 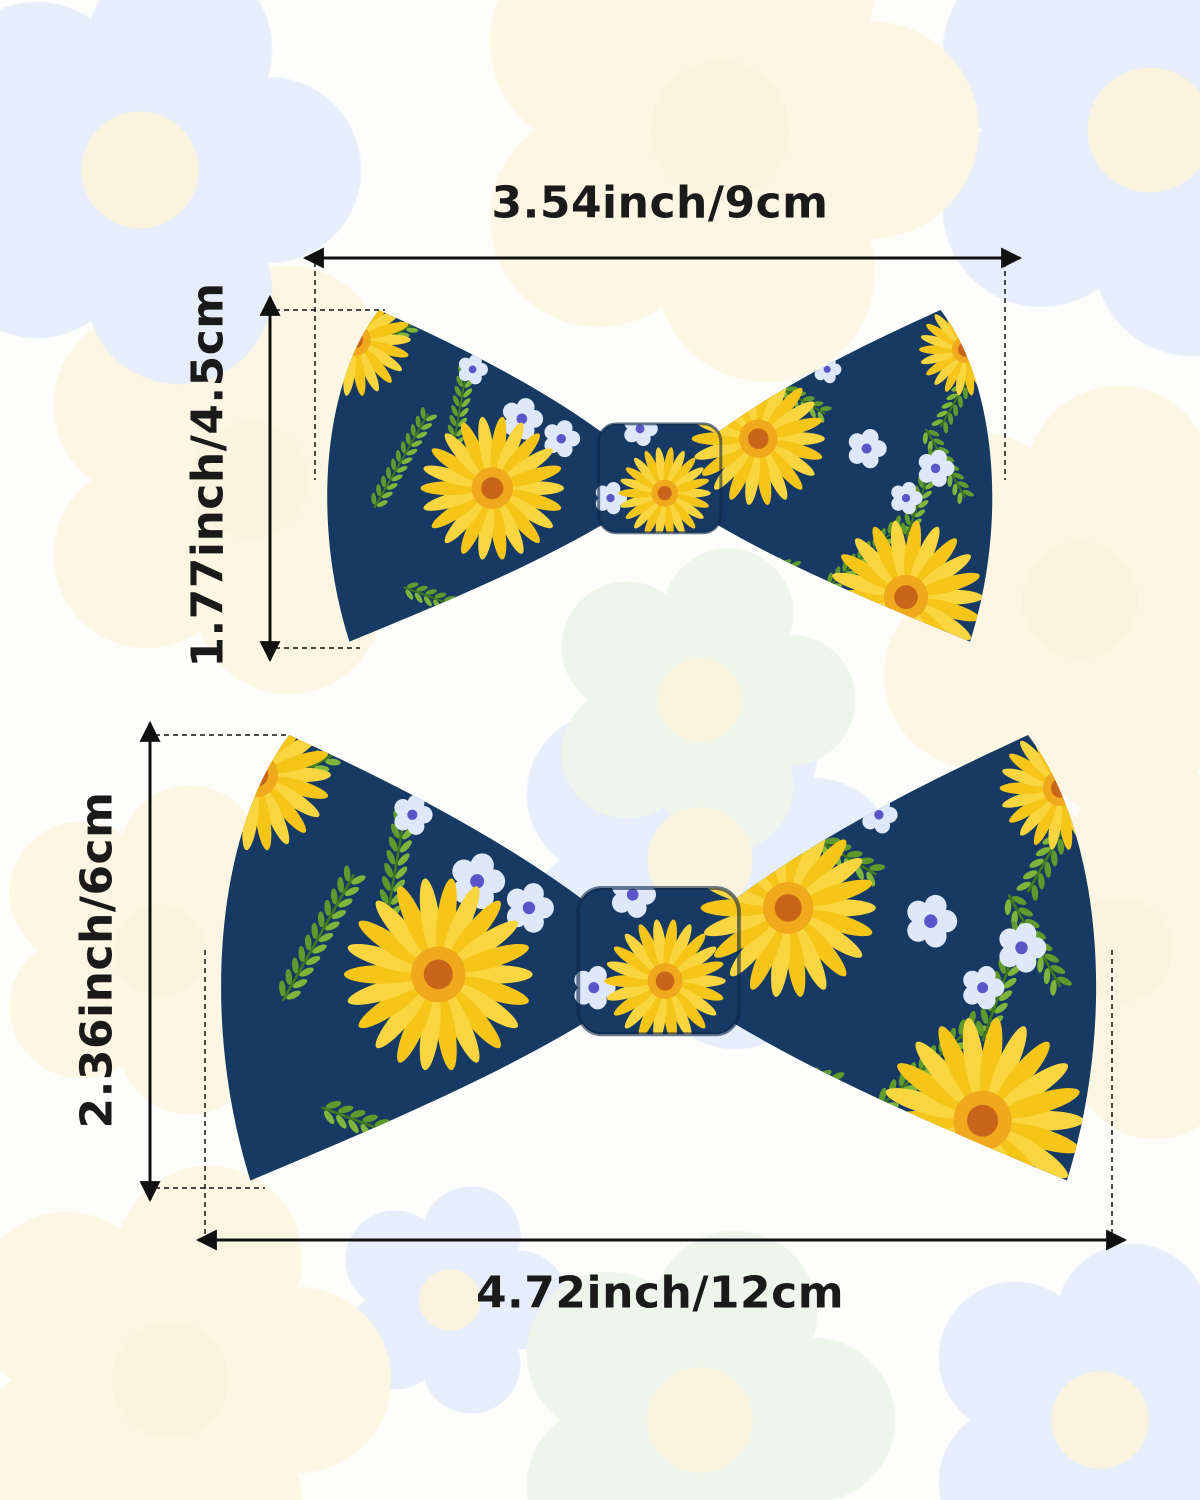 I want to click on small-height-label: 1.77inch/4.5cm, so click(x=208, y=475).